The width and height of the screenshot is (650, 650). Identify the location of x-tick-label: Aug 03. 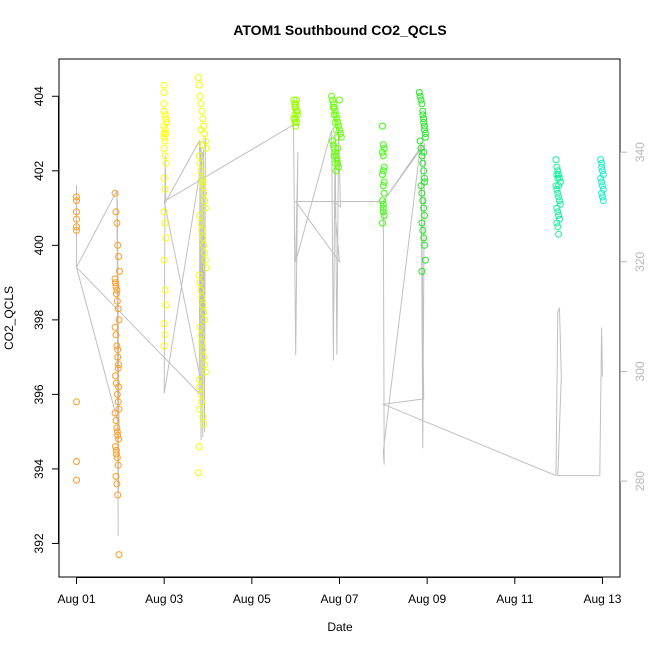
(164, 599).